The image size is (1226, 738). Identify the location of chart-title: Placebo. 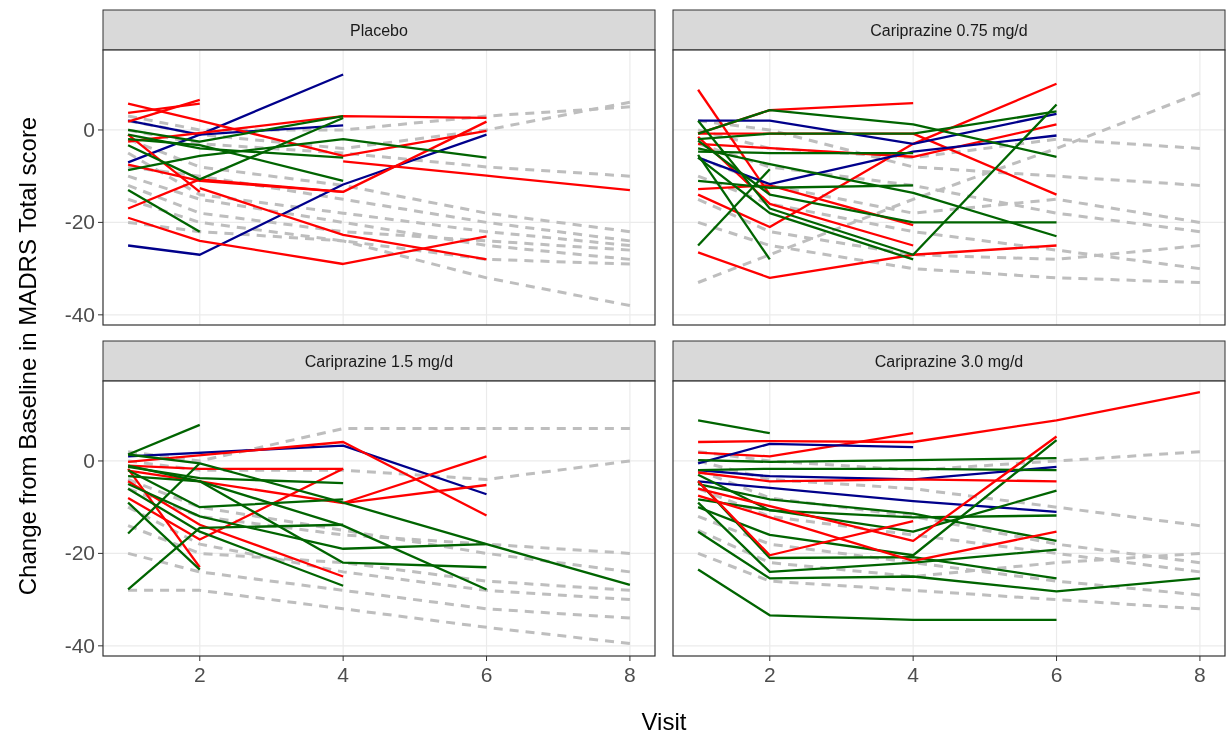
(379, 30).